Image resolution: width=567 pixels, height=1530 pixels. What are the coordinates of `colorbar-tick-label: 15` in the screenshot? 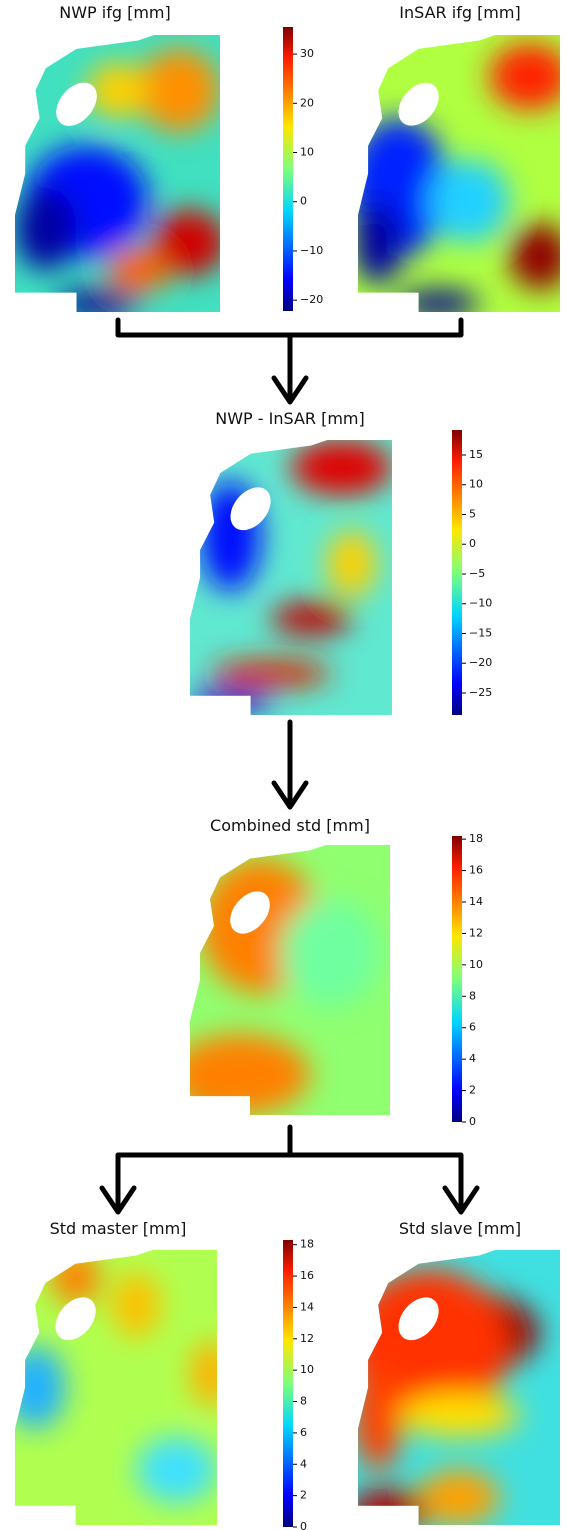 It's located at (476, 454).